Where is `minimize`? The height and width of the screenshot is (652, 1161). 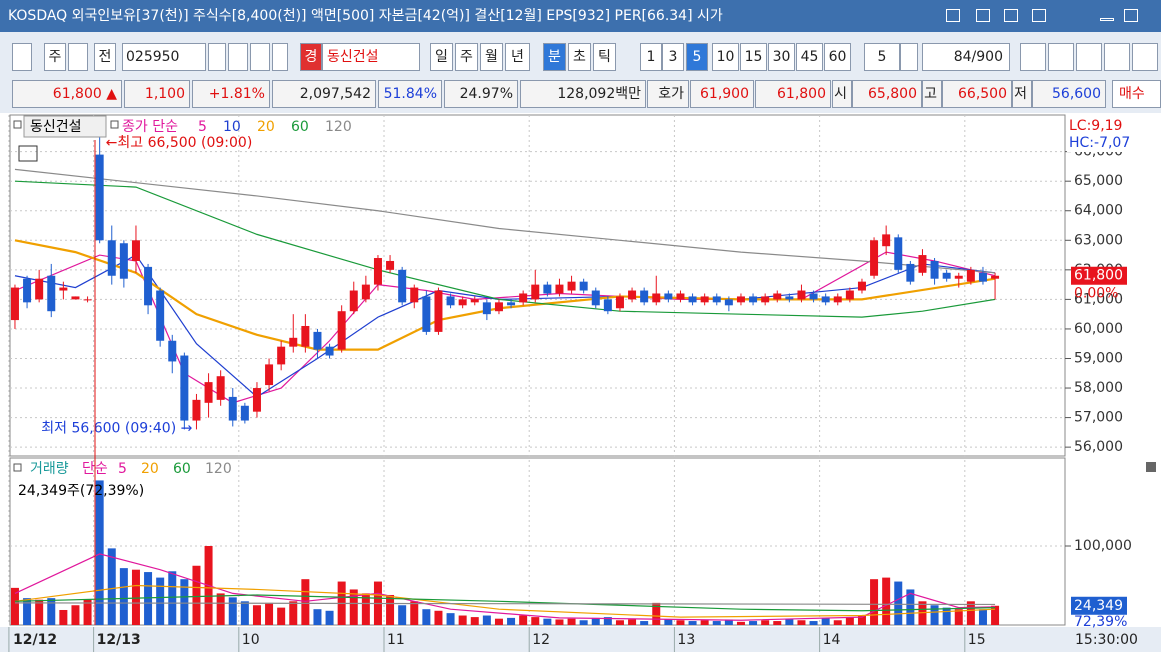
minimize is located at coordinates (1107, 19).